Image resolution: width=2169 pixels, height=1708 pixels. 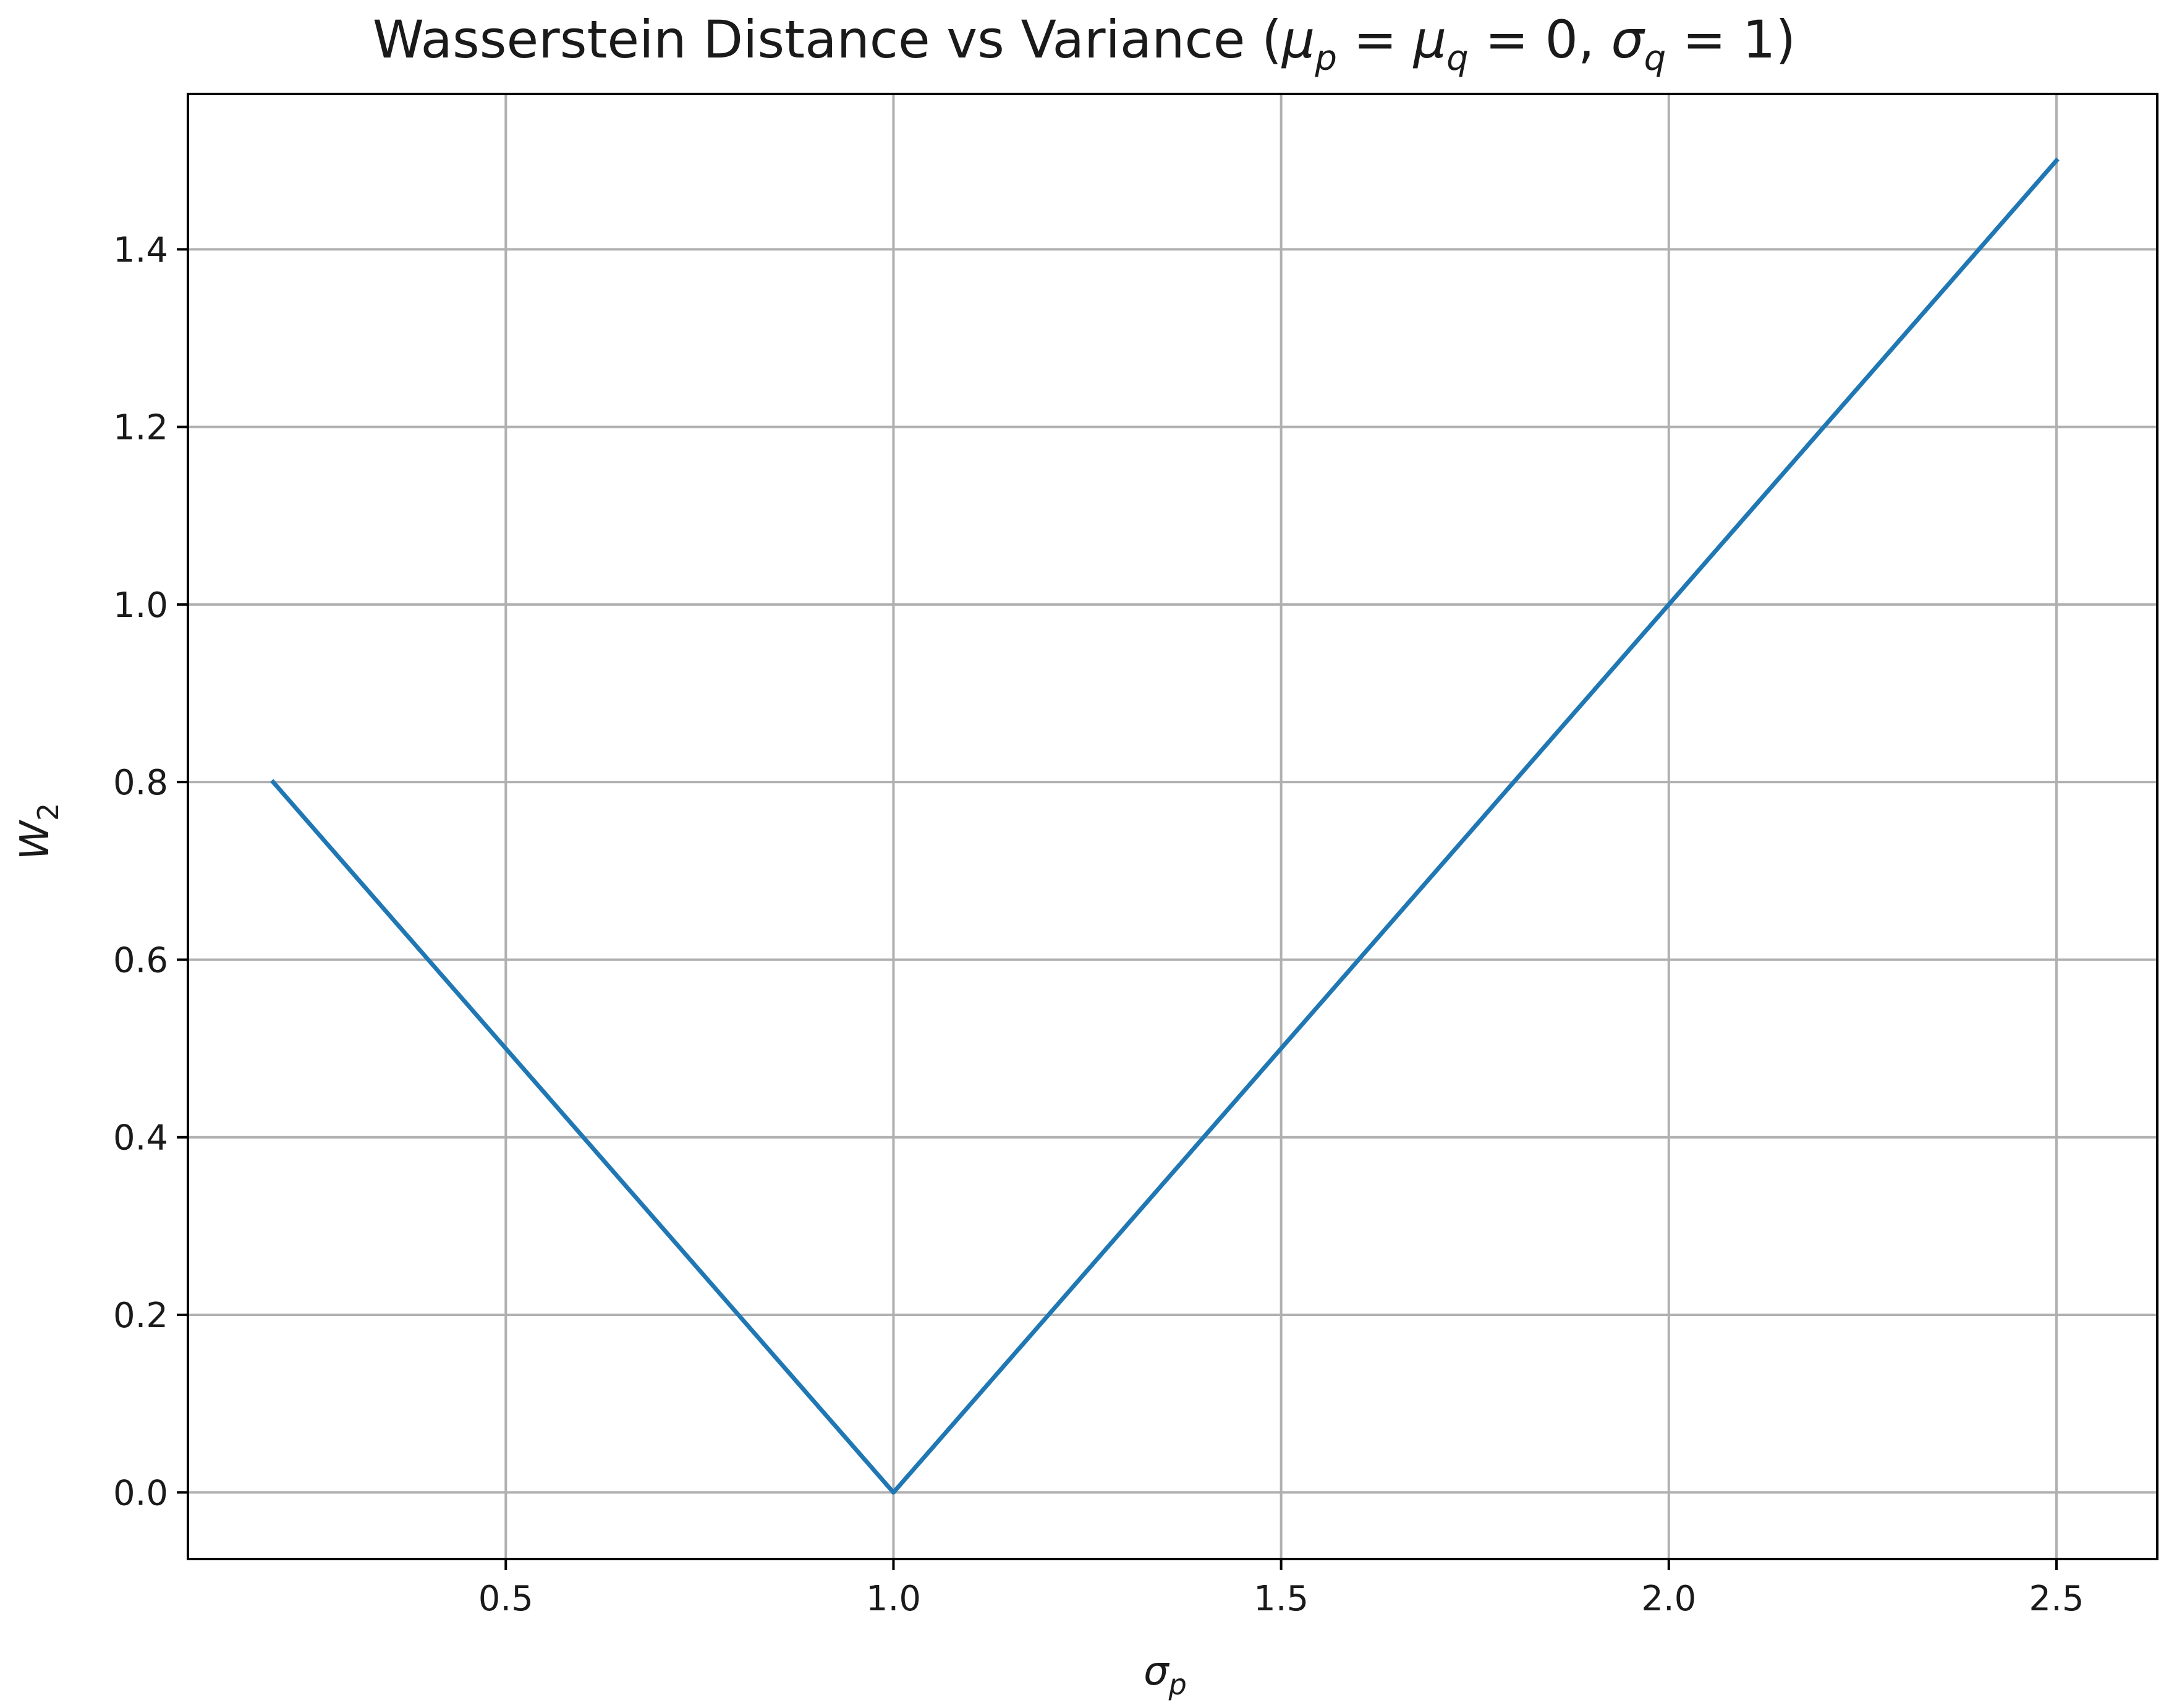 What do you see at coordinates (2056, 1599) in the screenshot?
I see `x-tick-label: 2.5` at bounding box center [2056, 1599].